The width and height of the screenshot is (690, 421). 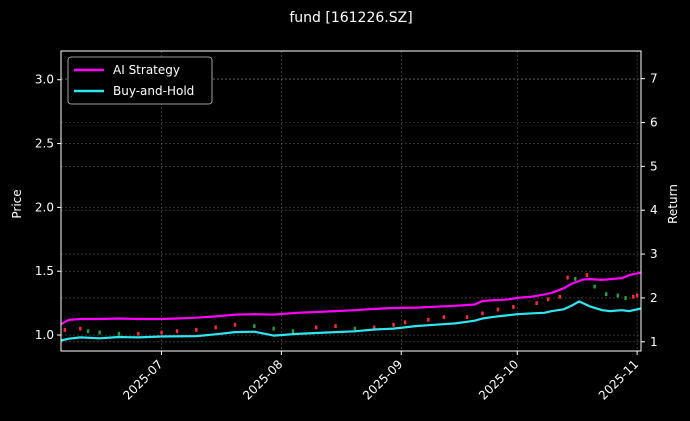 What do you see at coordinates (351, 321) in the screenshot?
I see `series-line-buy-and-hold` at bounding box center [351, 321].